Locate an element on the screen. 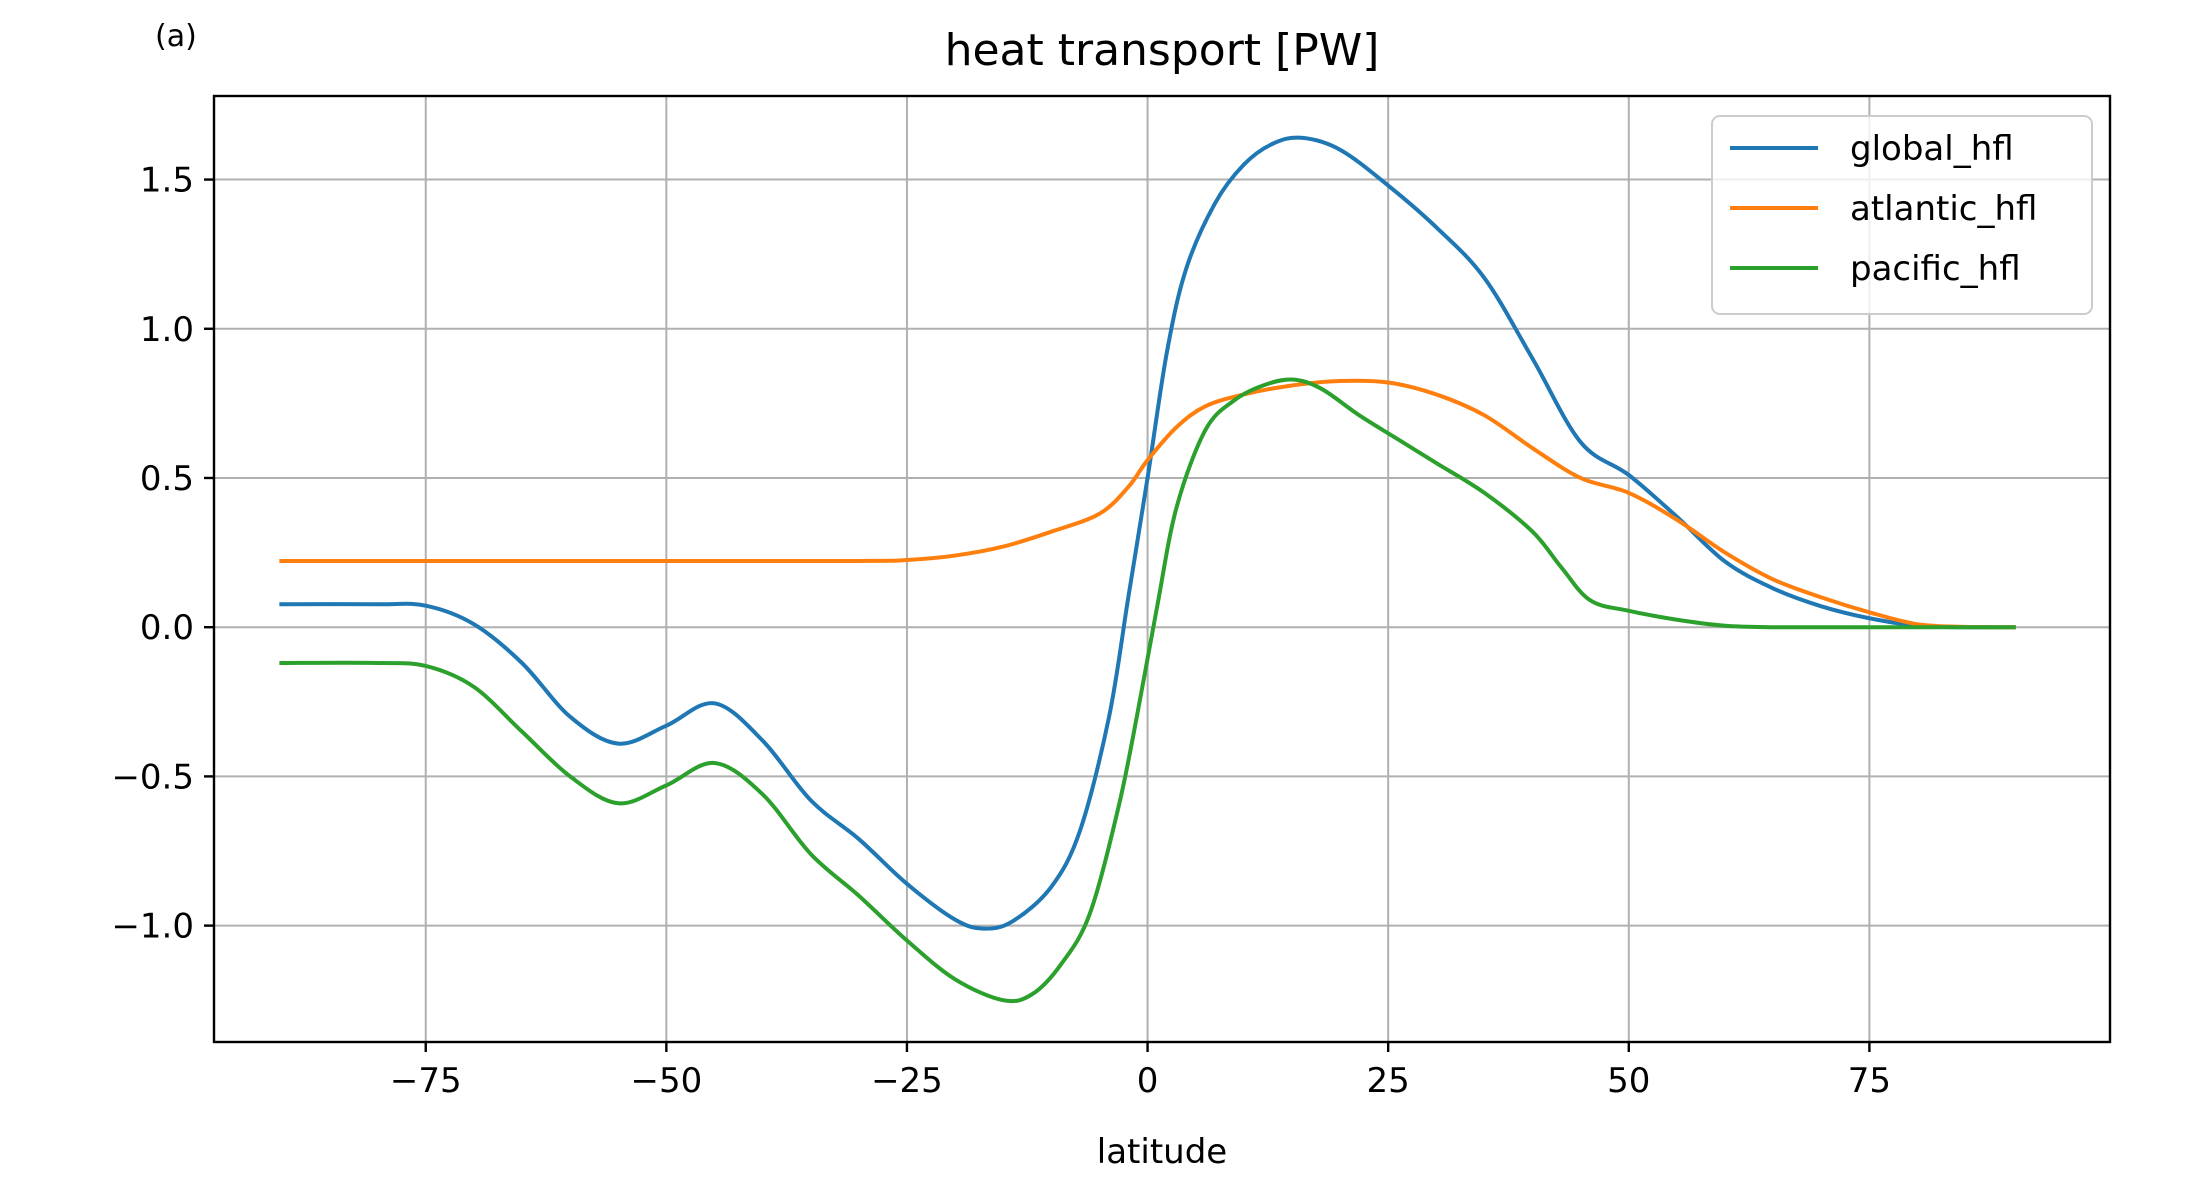 This screenshot has width=2196, height=1181. y-axis-ticks: −1.0 −0.5 0.0 0.5 1.0 1.5 is located at coordinates (162, 554).